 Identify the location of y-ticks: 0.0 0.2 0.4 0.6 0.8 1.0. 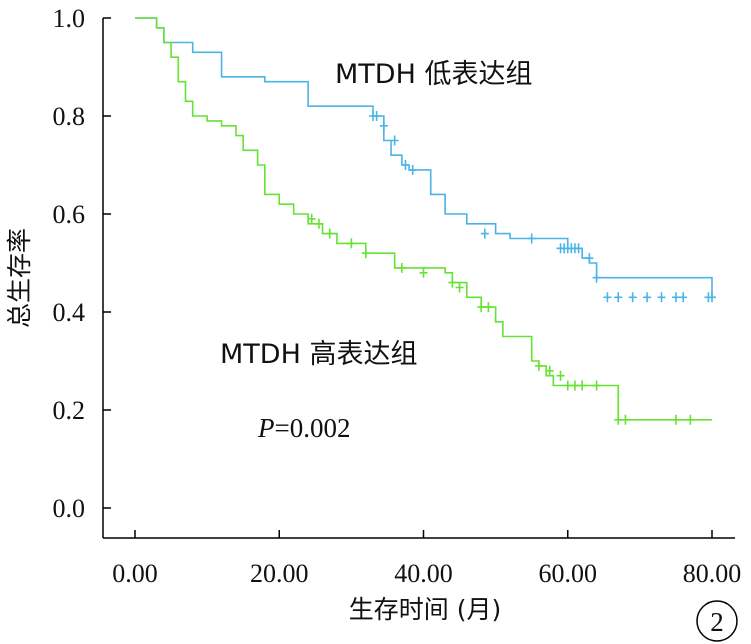
(82, 263).